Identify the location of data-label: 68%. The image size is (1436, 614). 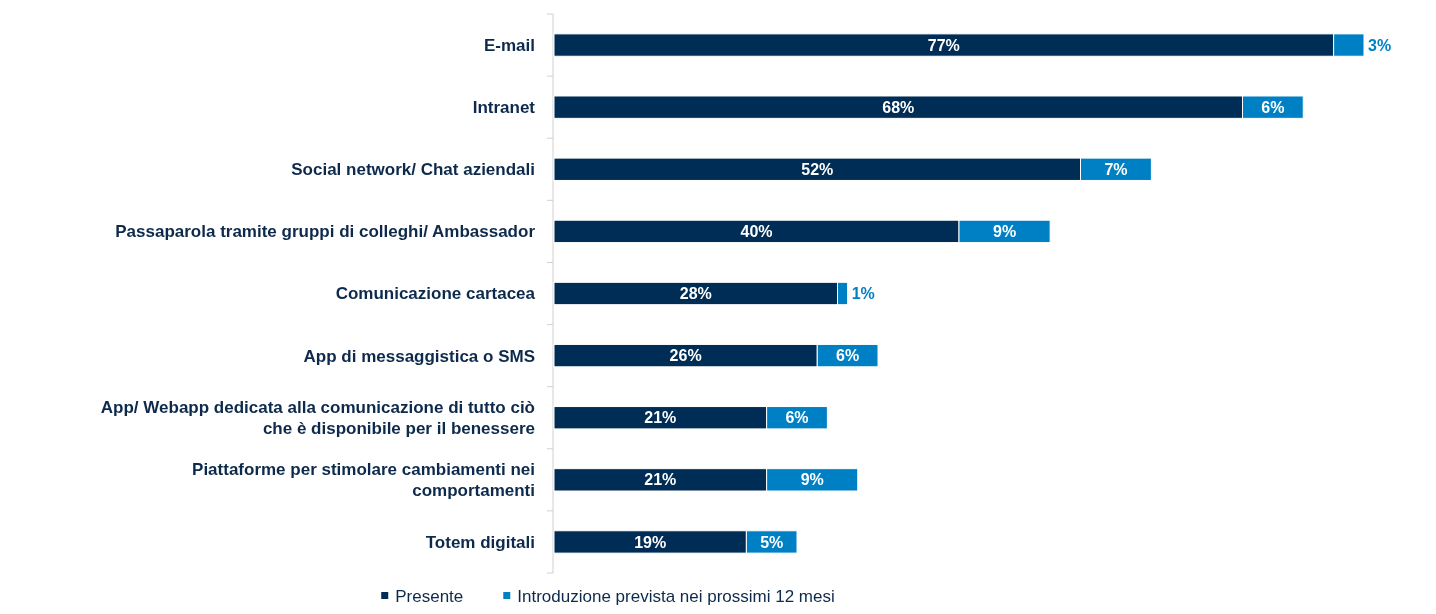
(898, 107).